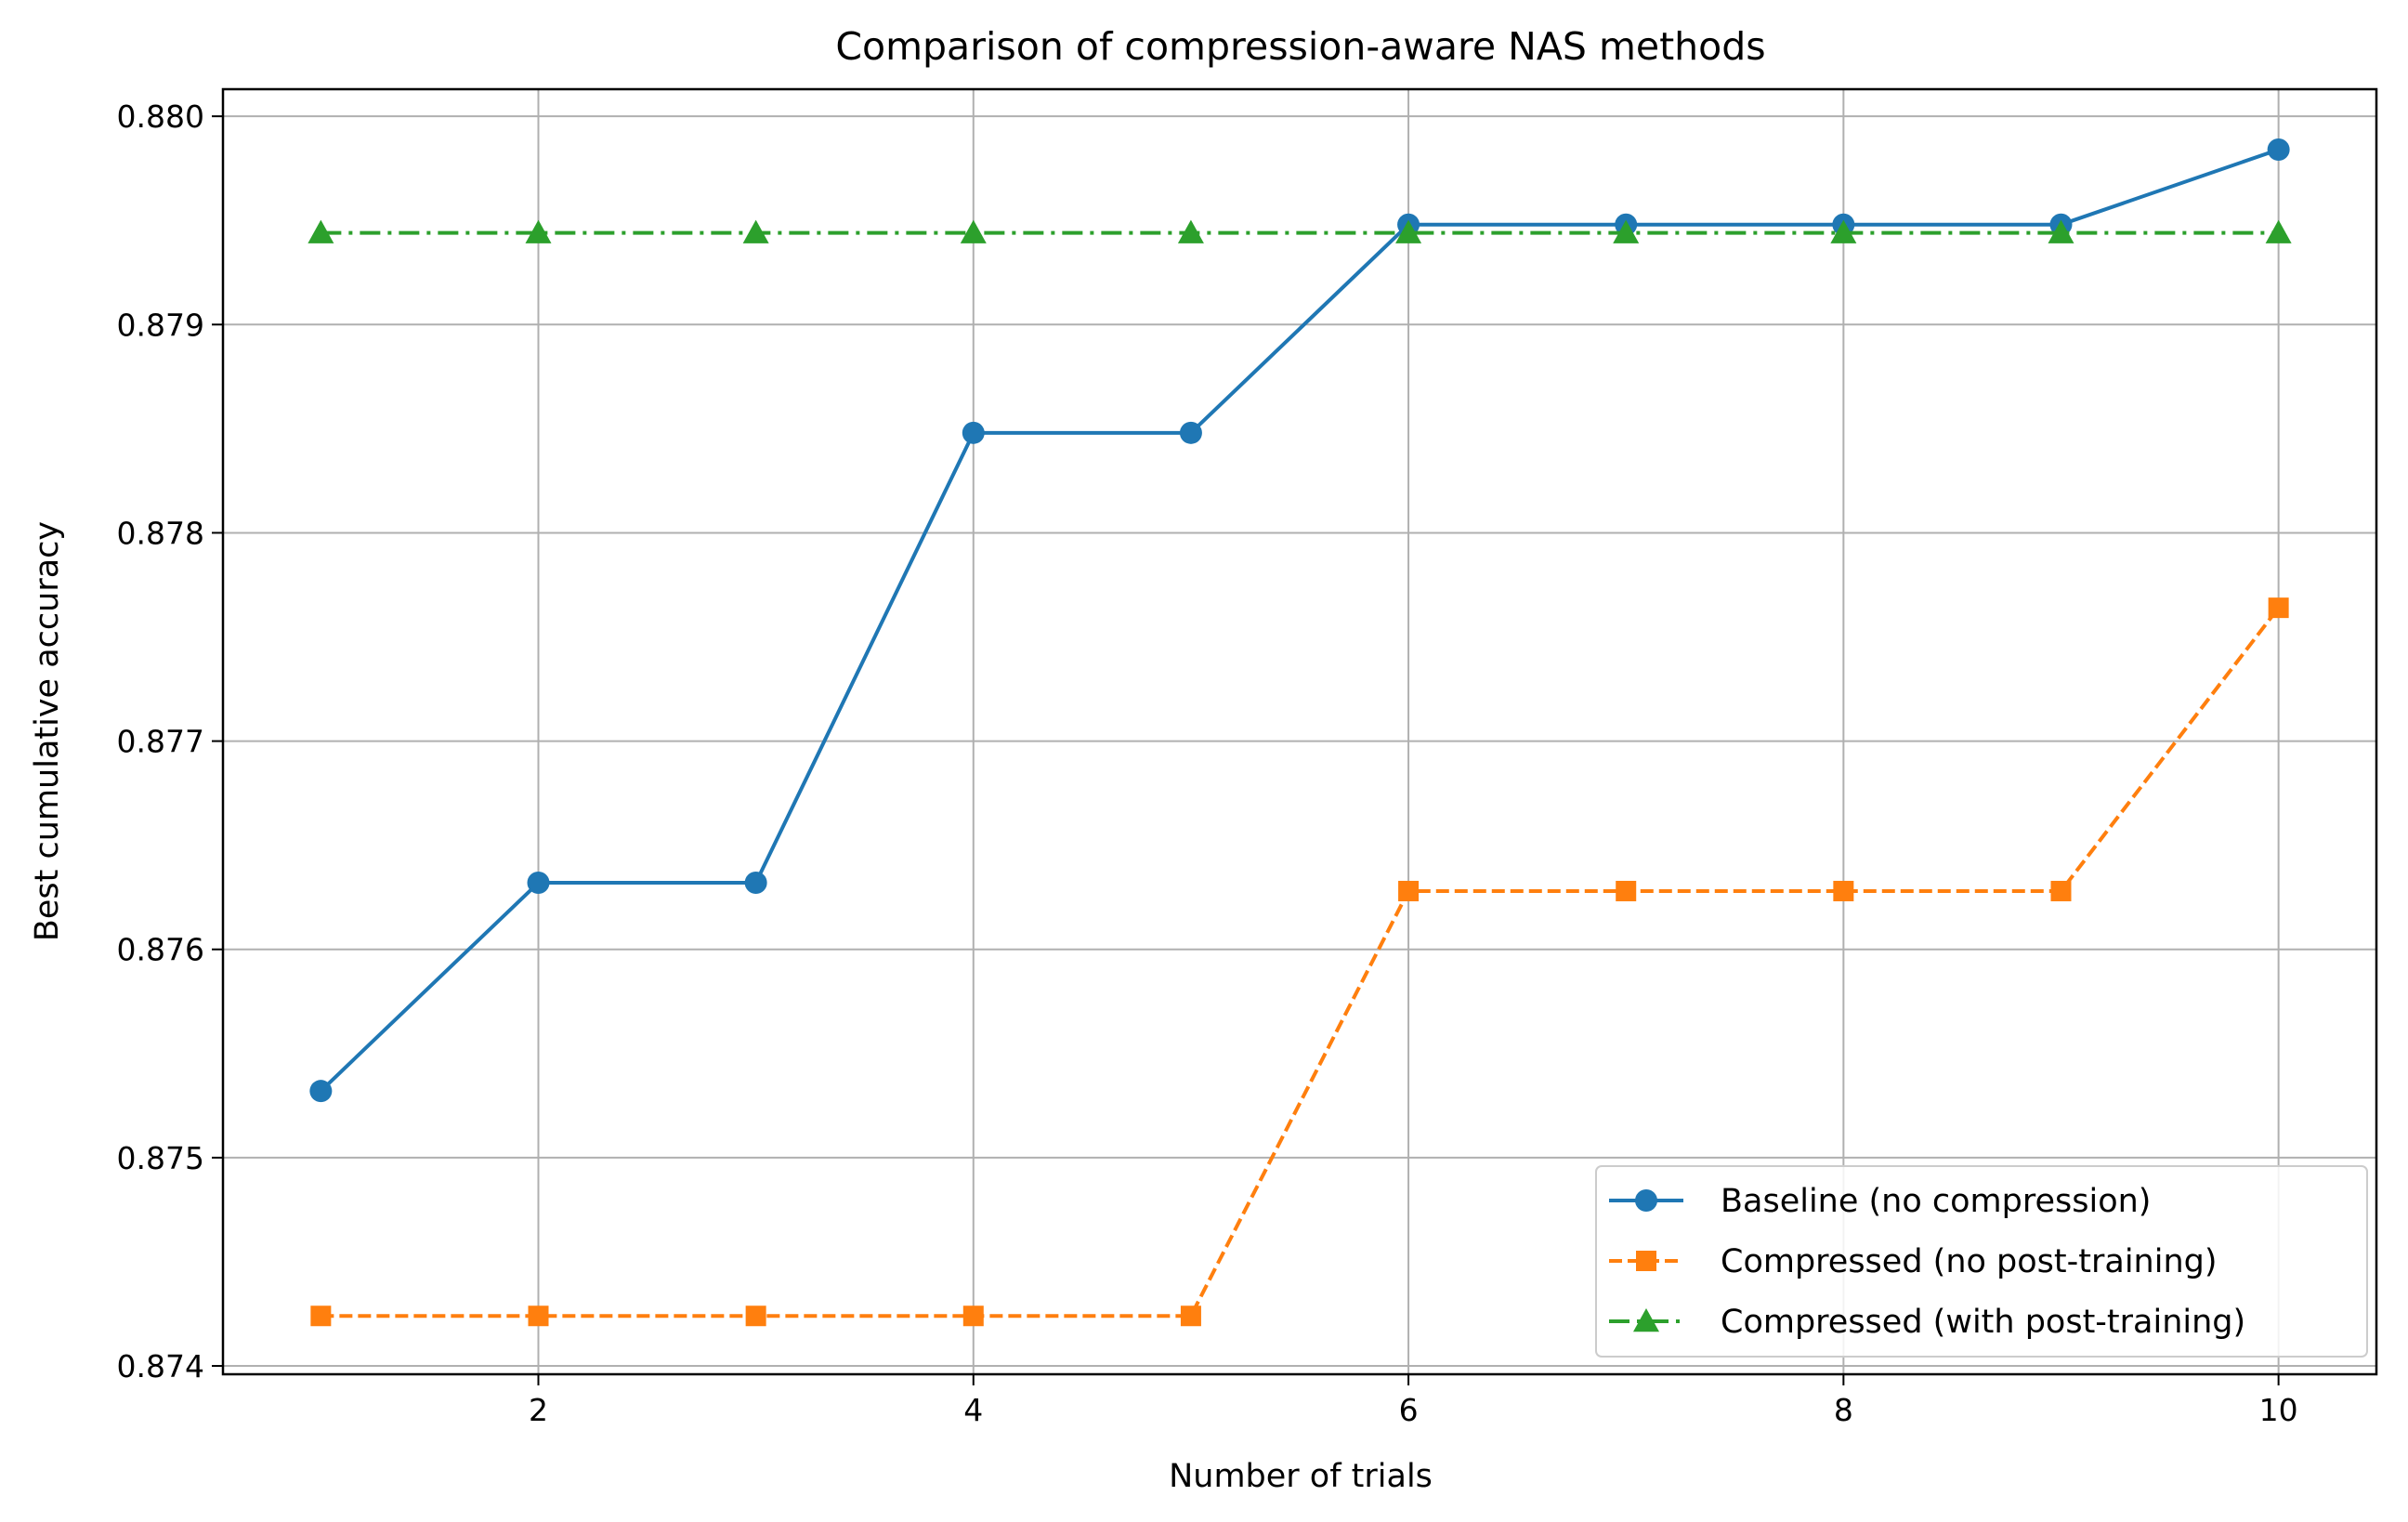 Image resolution: width=2408 pixels, height=1522 pixels. I want to click on y-tick-label: 0.875, so click(160, 1158).